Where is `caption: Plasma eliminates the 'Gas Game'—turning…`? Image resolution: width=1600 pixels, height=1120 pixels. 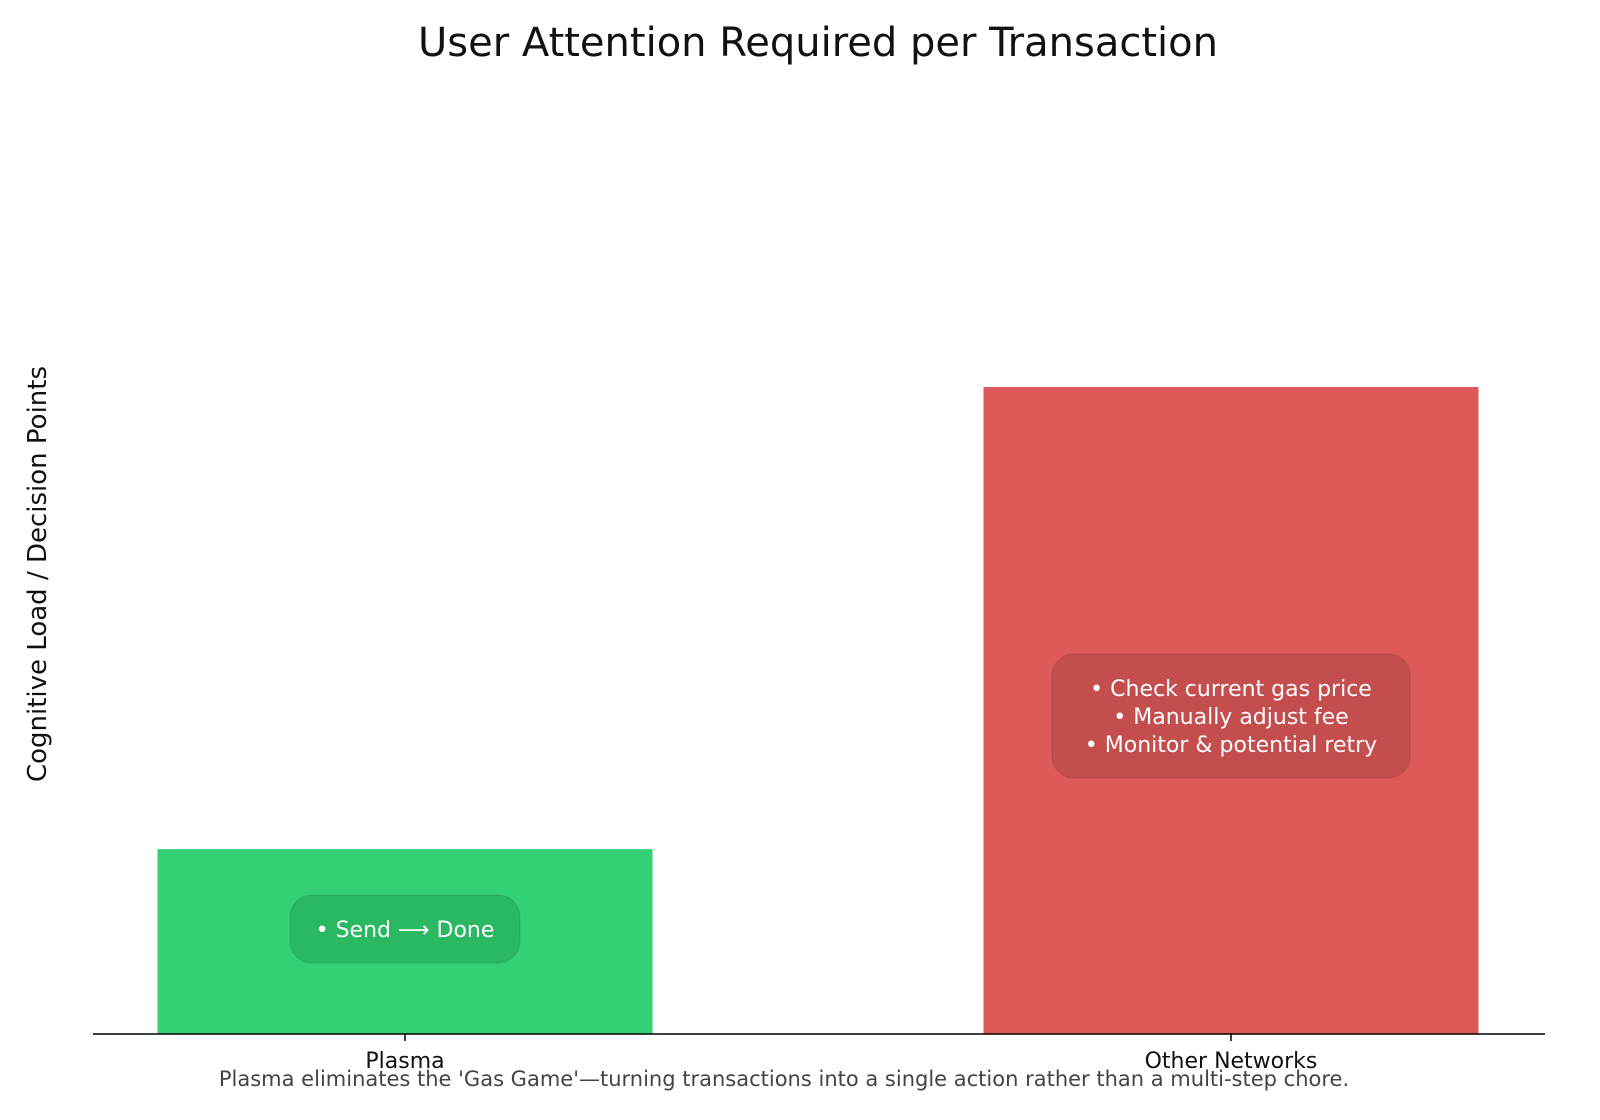
caption: Plasma eliminates the 'Gas Game'—turning… is located at coordinates (784, 1079).